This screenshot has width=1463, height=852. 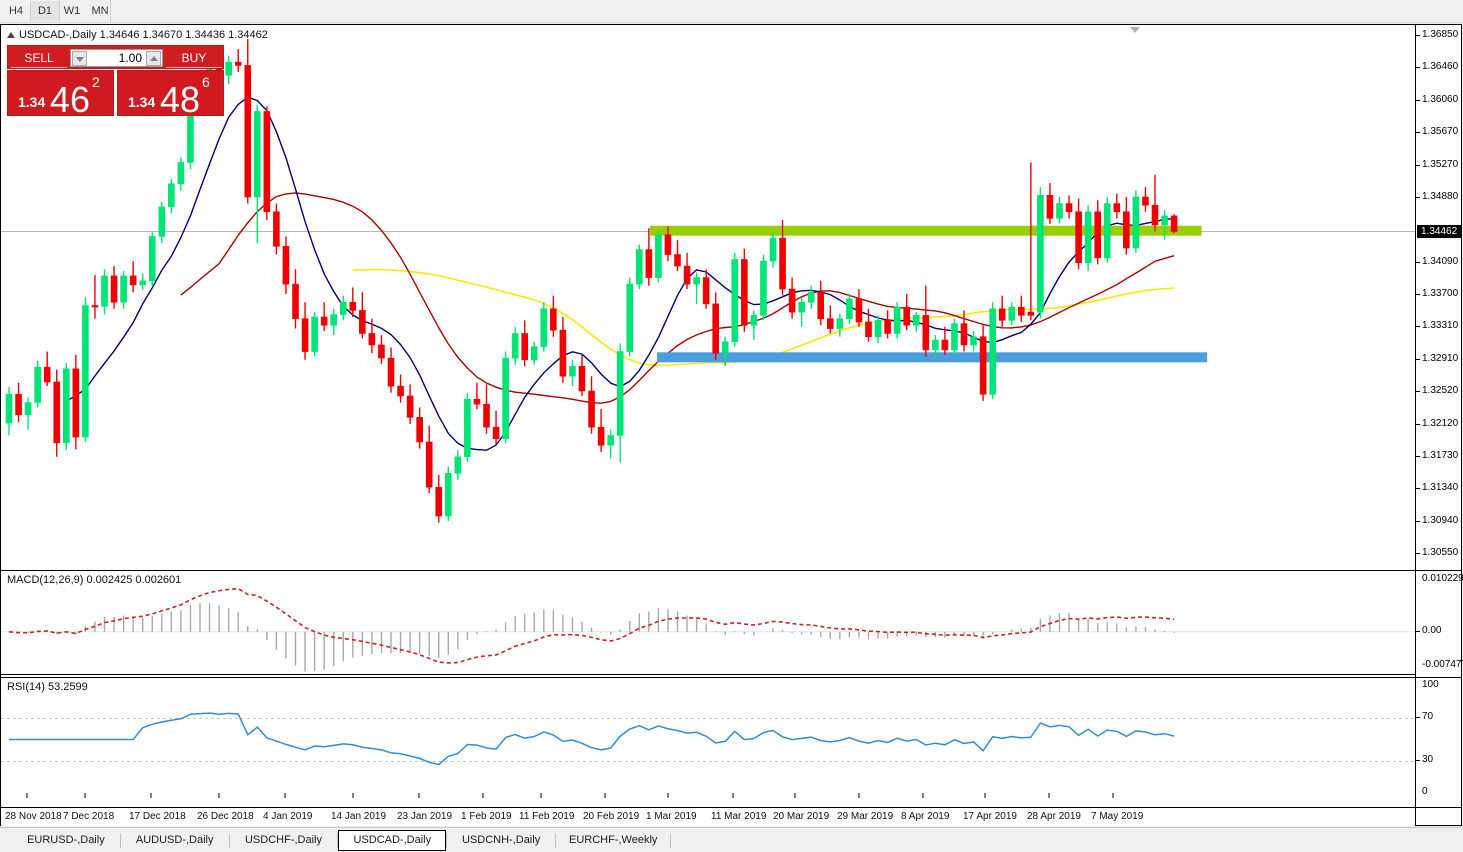 I want to click on buy-price-prefix: 1.34, so click(x=142, y=102).